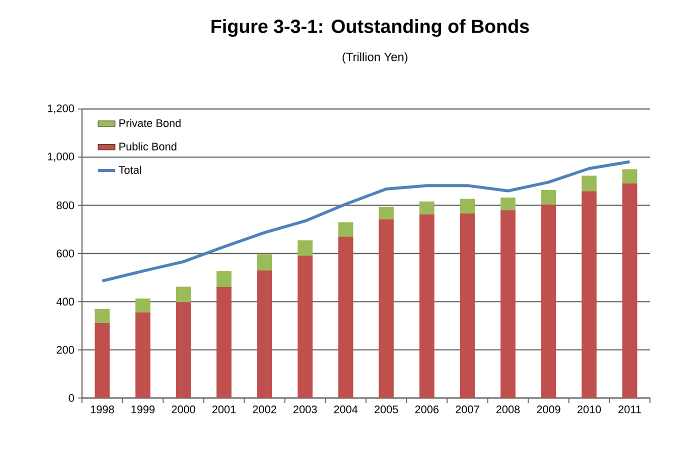 The height and width of the screenshot is (456, 699). What do you see at coordinates (143, 410) in the screenshot?
I see `x-tick-label: 1999` at bounding box center [143, 410].